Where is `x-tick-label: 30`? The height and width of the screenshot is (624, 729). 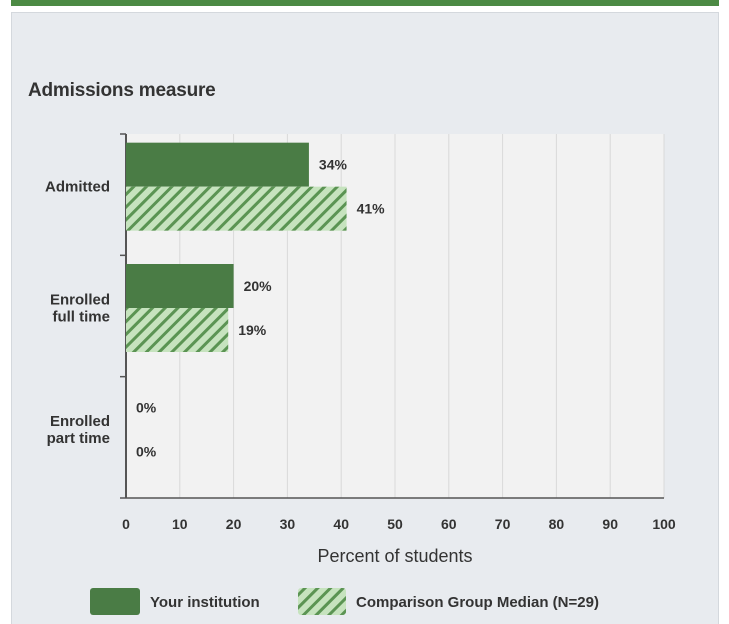 x-tick-label: 30 is located at coordinates (288, 524).